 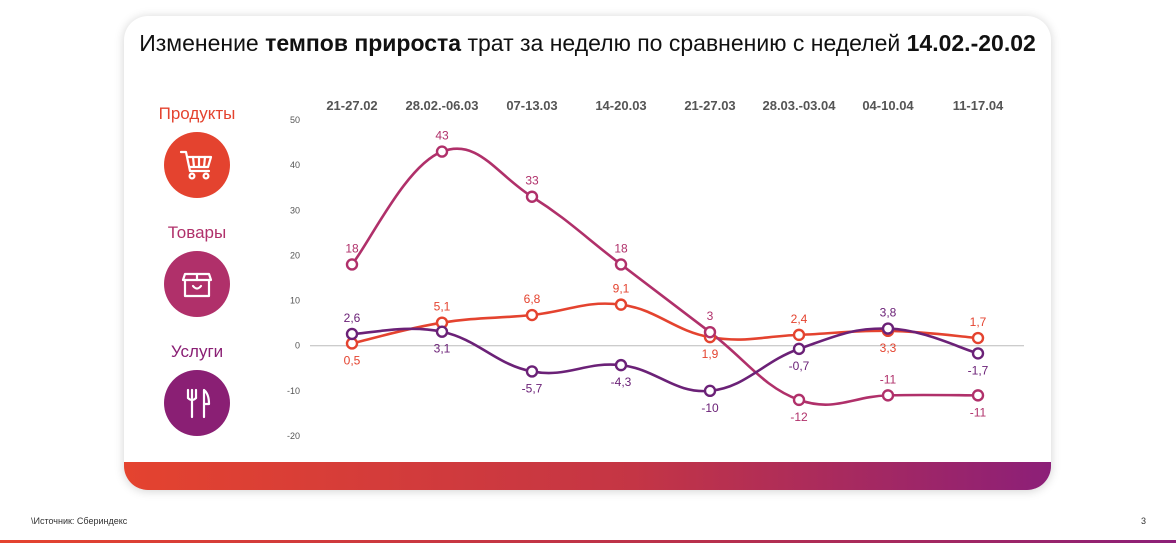 What do you see at coordinates (532, 299) in the screenshot?
I see `data-label: 6,8` at bounding box center [532, 299].